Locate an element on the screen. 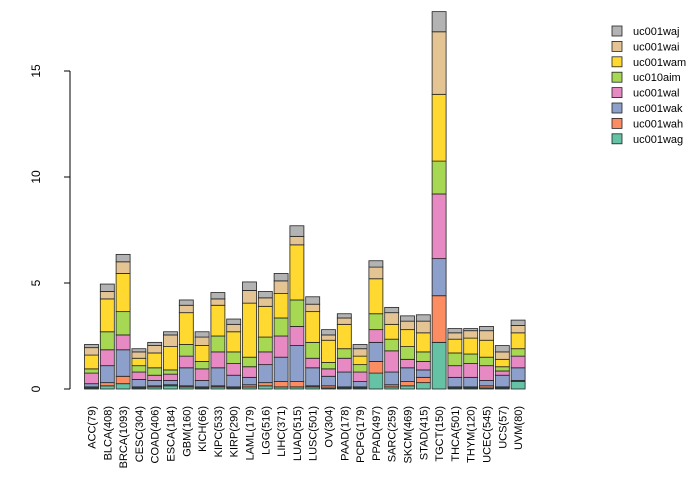 Image resolution: width=700 pixels, height=485 pixels. x-tick-label: STAD(415) is located at coordinates (424, 433).